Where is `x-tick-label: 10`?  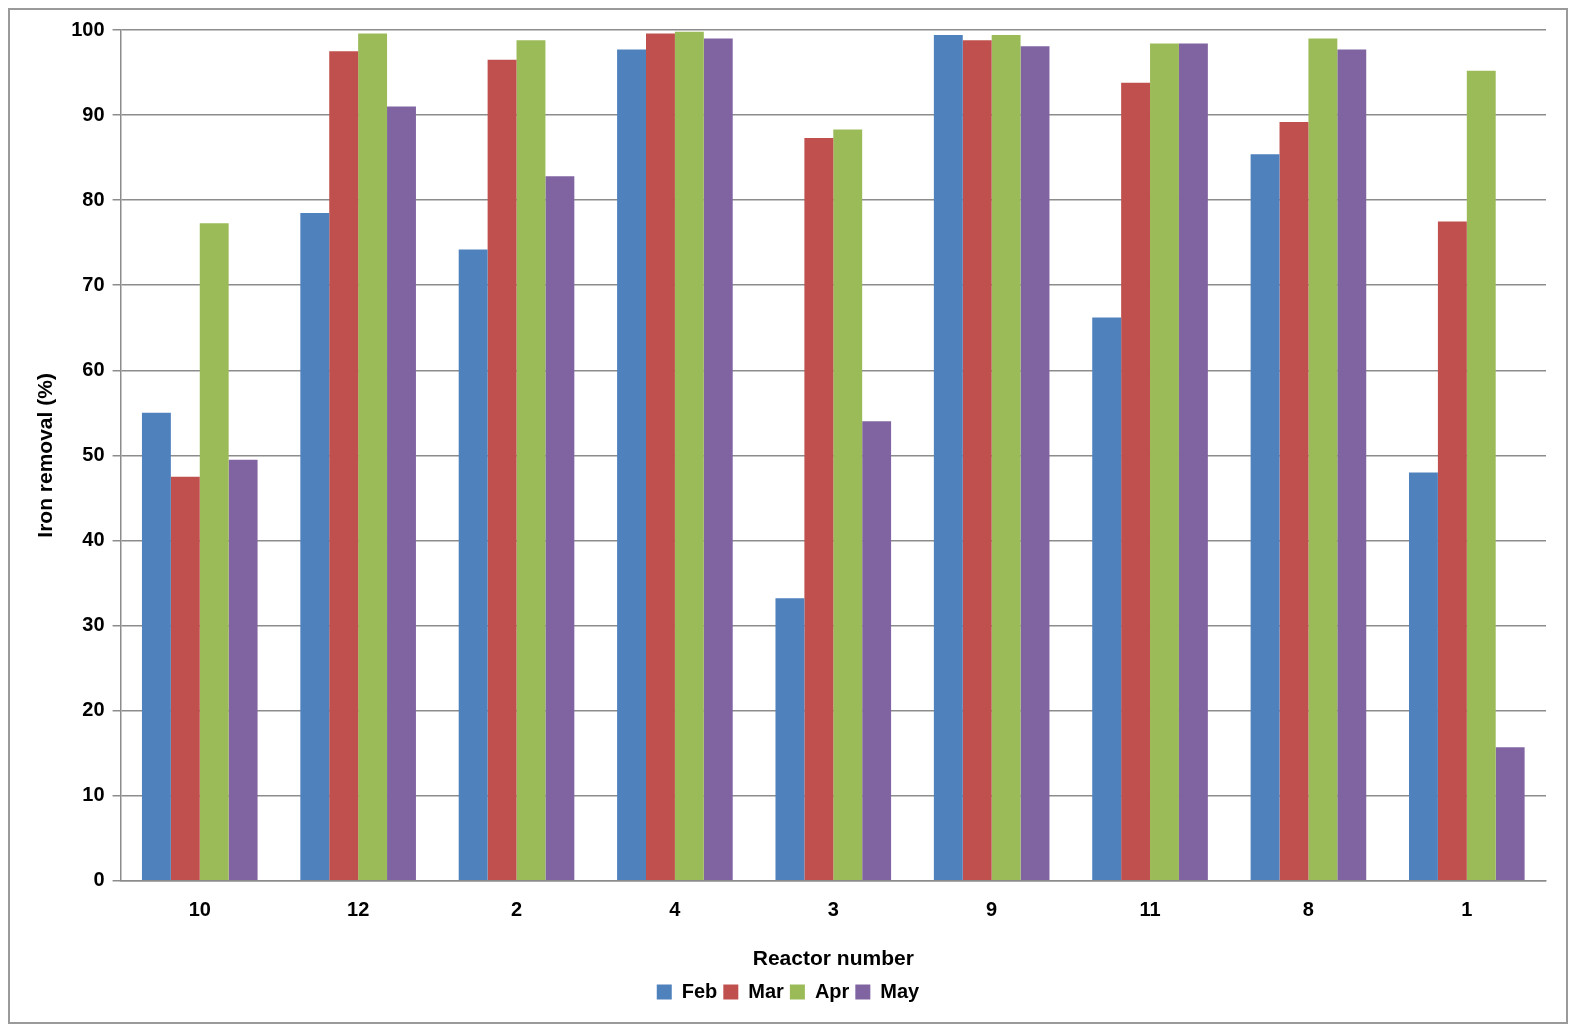 x-tick-label: 10 is located at coordinates (199, 909).